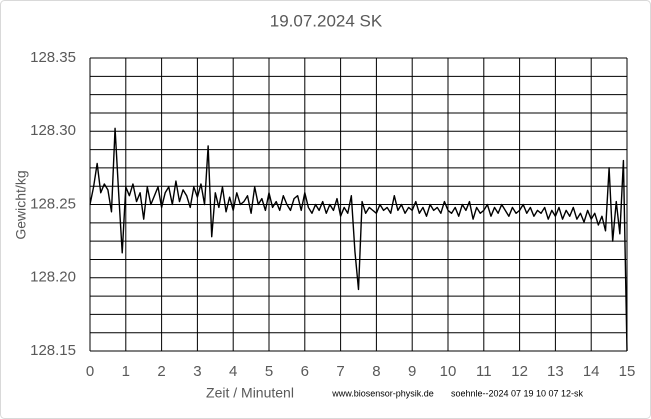 This screenshot has height=419, width=651. Describe the element at coordinates (90, 371) in the screenshot. I see `x-tick-label: 0` at that location.